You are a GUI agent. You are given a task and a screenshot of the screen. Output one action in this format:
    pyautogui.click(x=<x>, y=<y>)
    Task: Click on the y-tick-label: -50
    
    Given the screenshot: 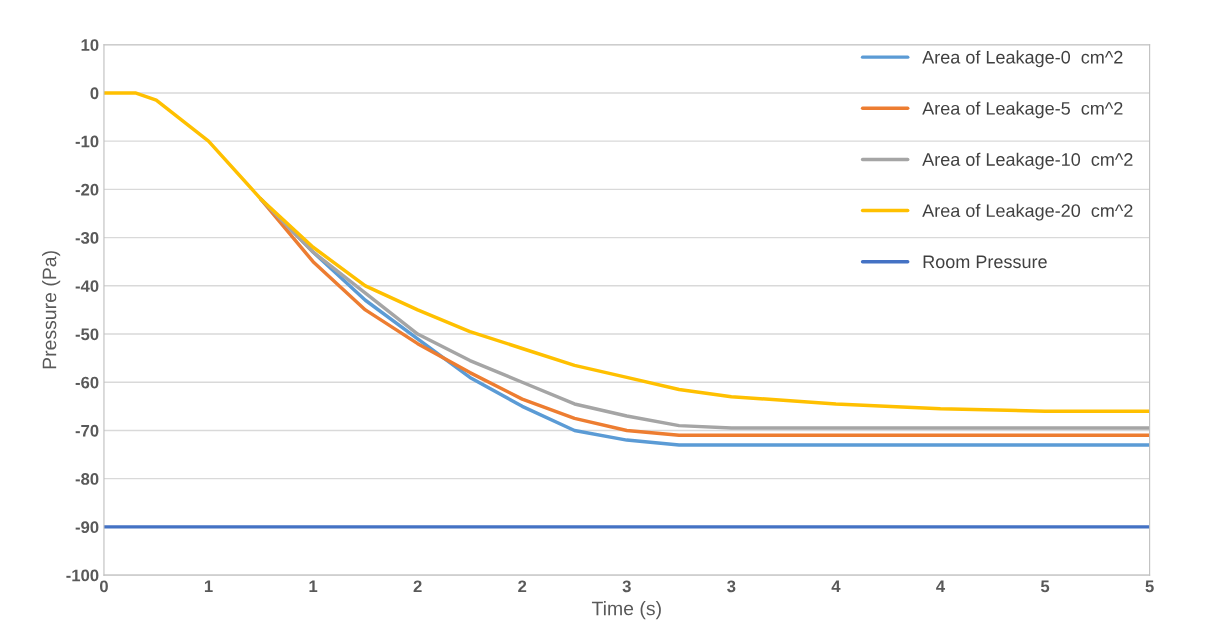 What is the action you would take?
    pyautogui.click(x=87, y=334)
    